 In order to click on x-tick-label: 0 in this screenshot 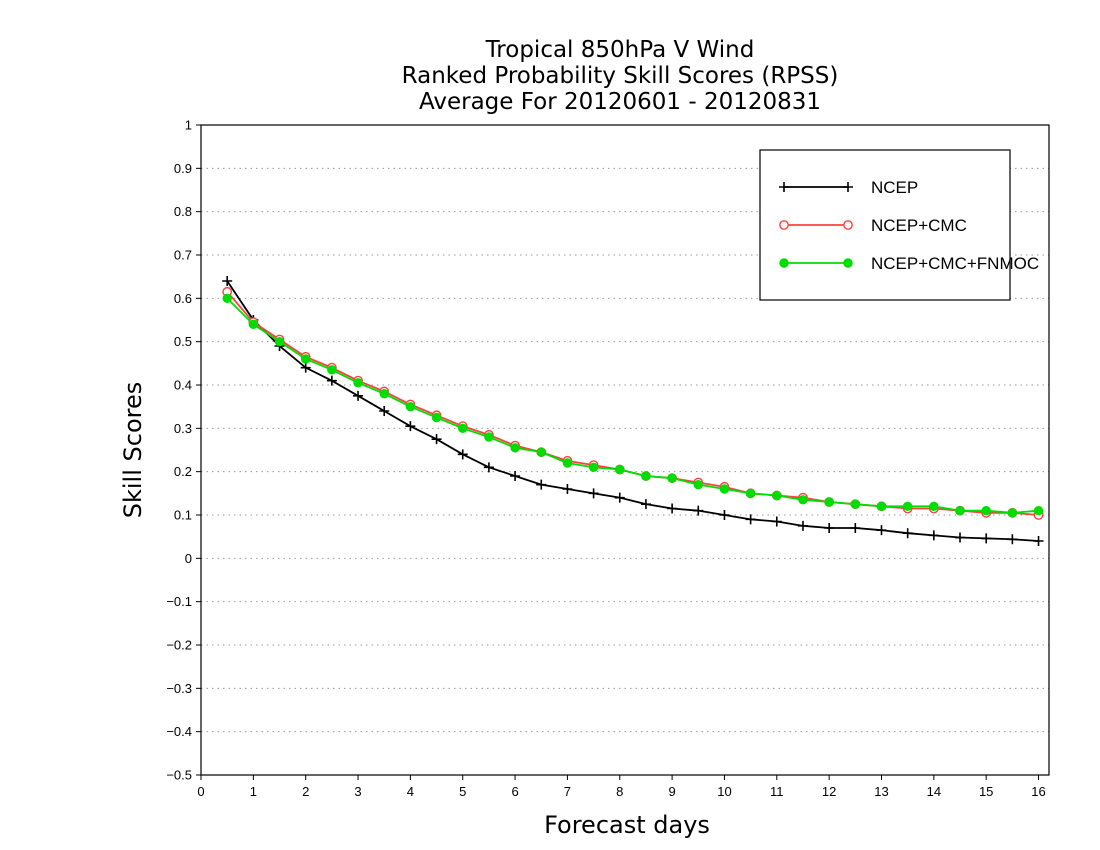, I will do `click(200, 791)`.